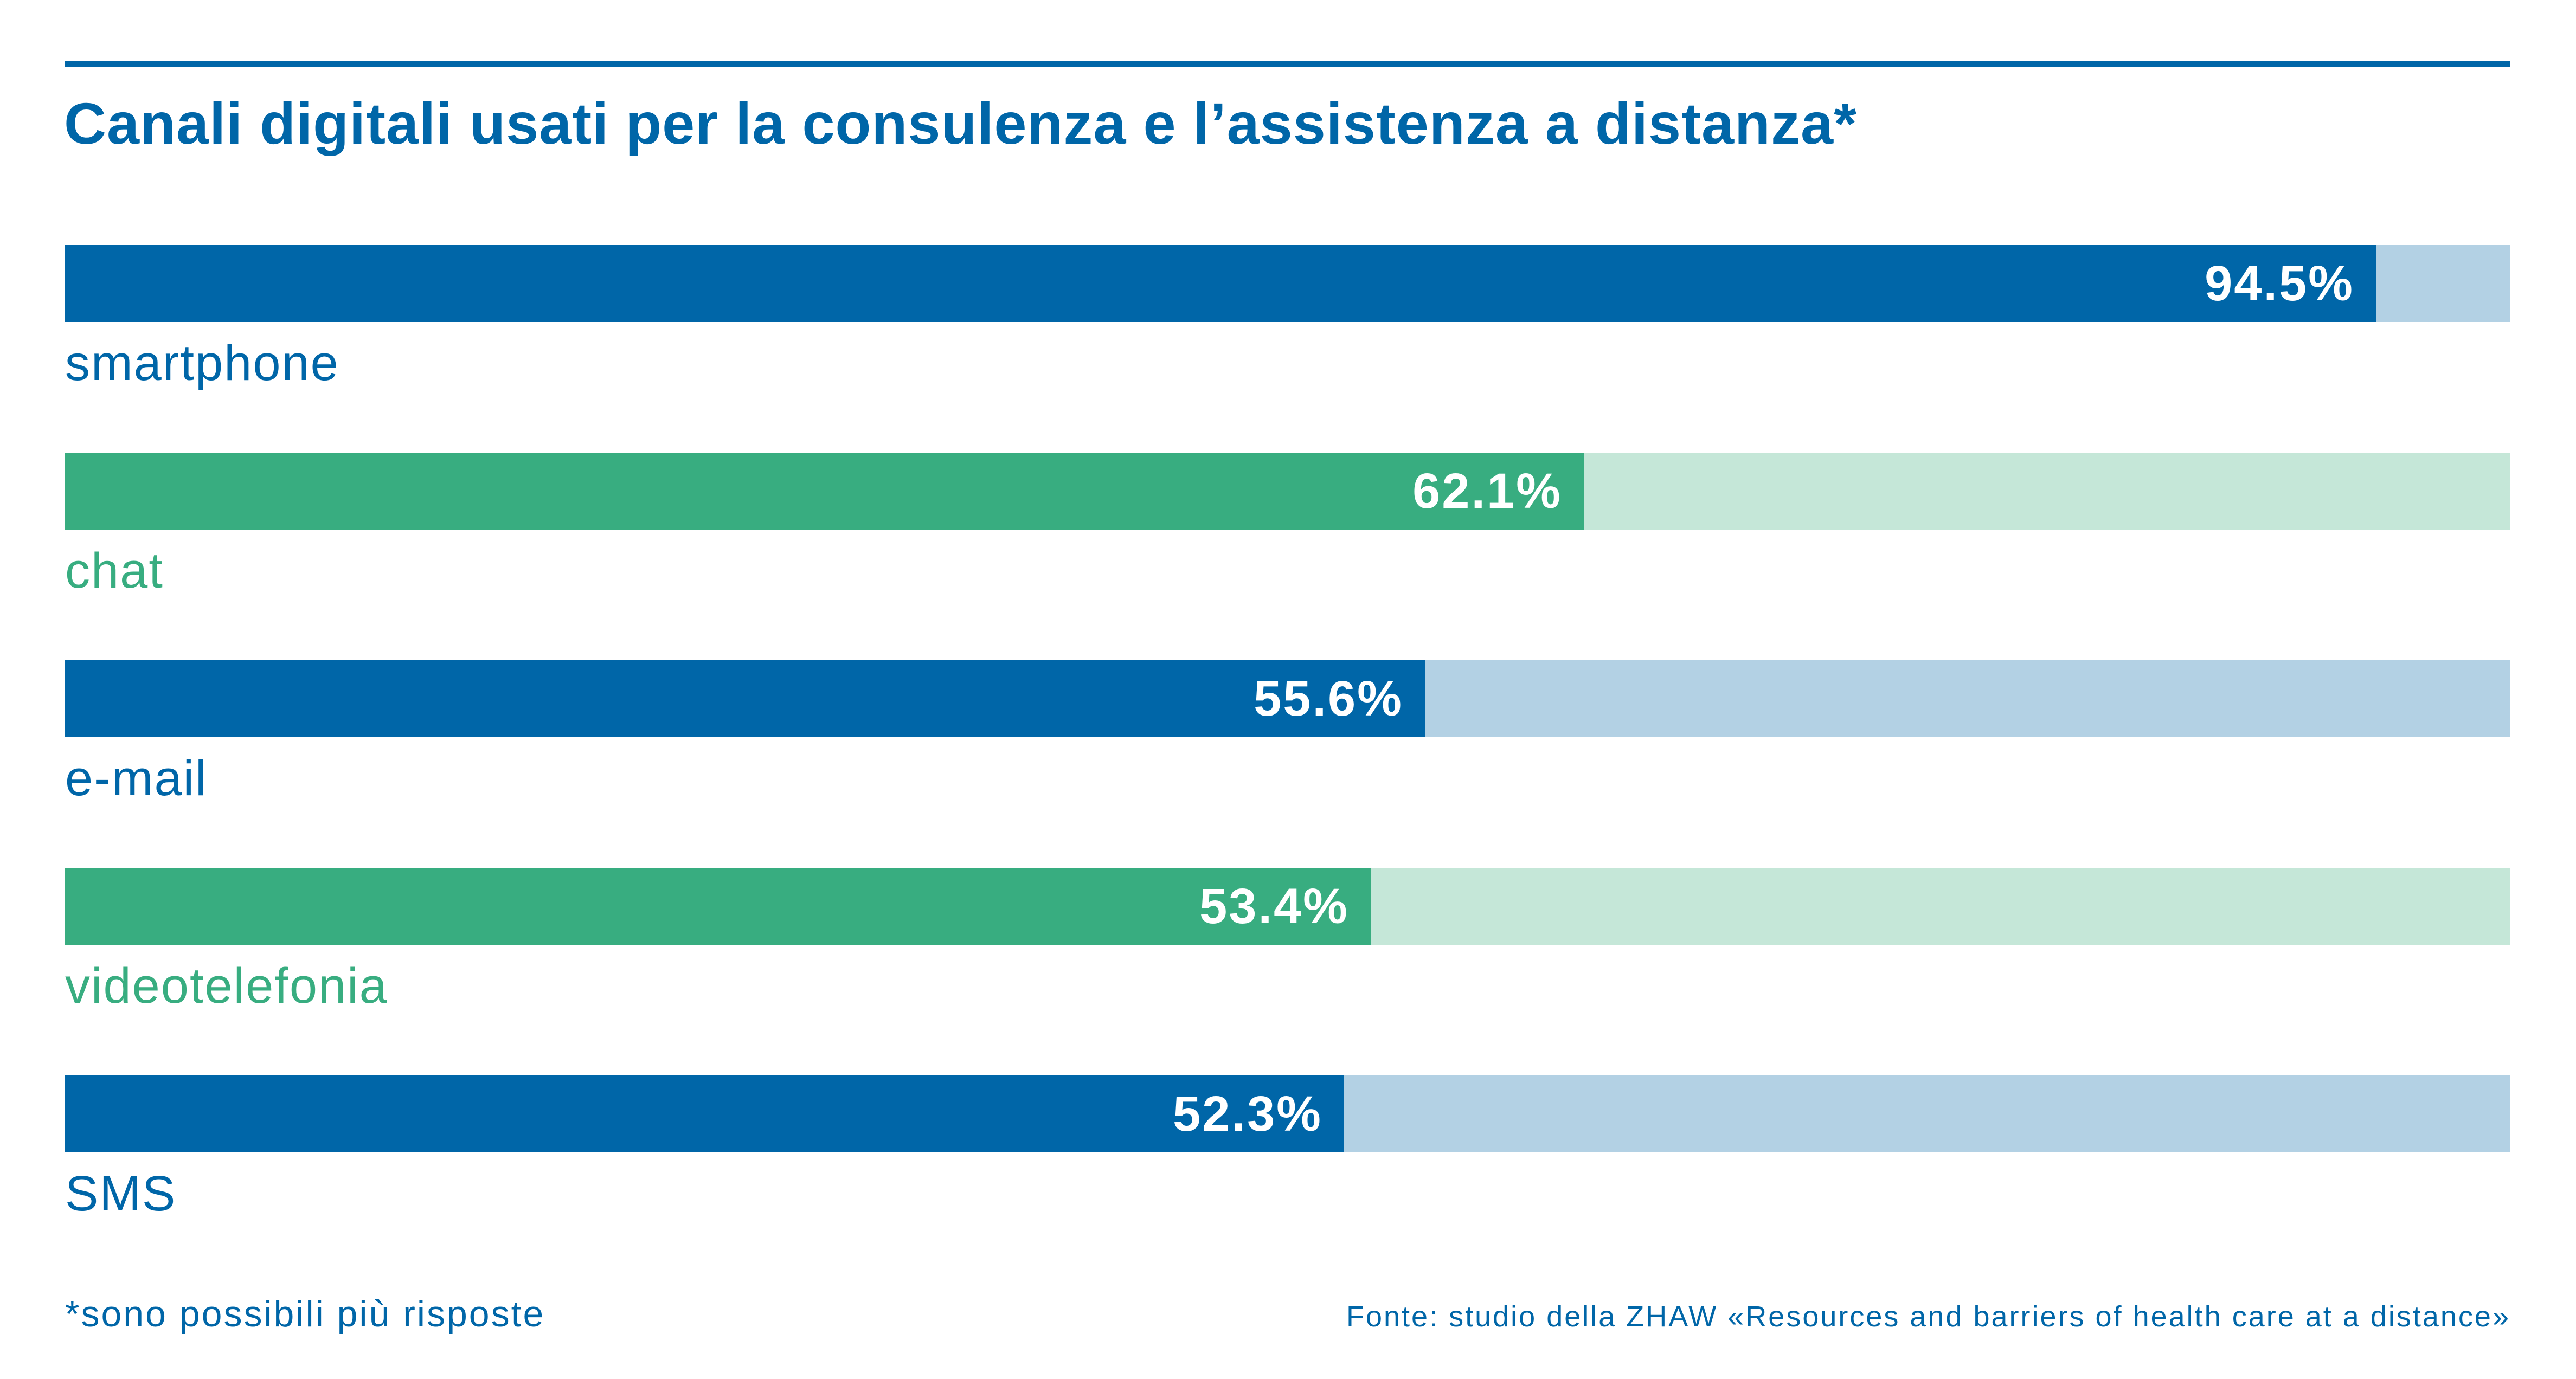 The width and height of the screenshot is (2576, 1379). Describe the element at coordinates (1328, 698) in the screenshot. I see `bar-value-label-e-mail: 55.6%` at that location.